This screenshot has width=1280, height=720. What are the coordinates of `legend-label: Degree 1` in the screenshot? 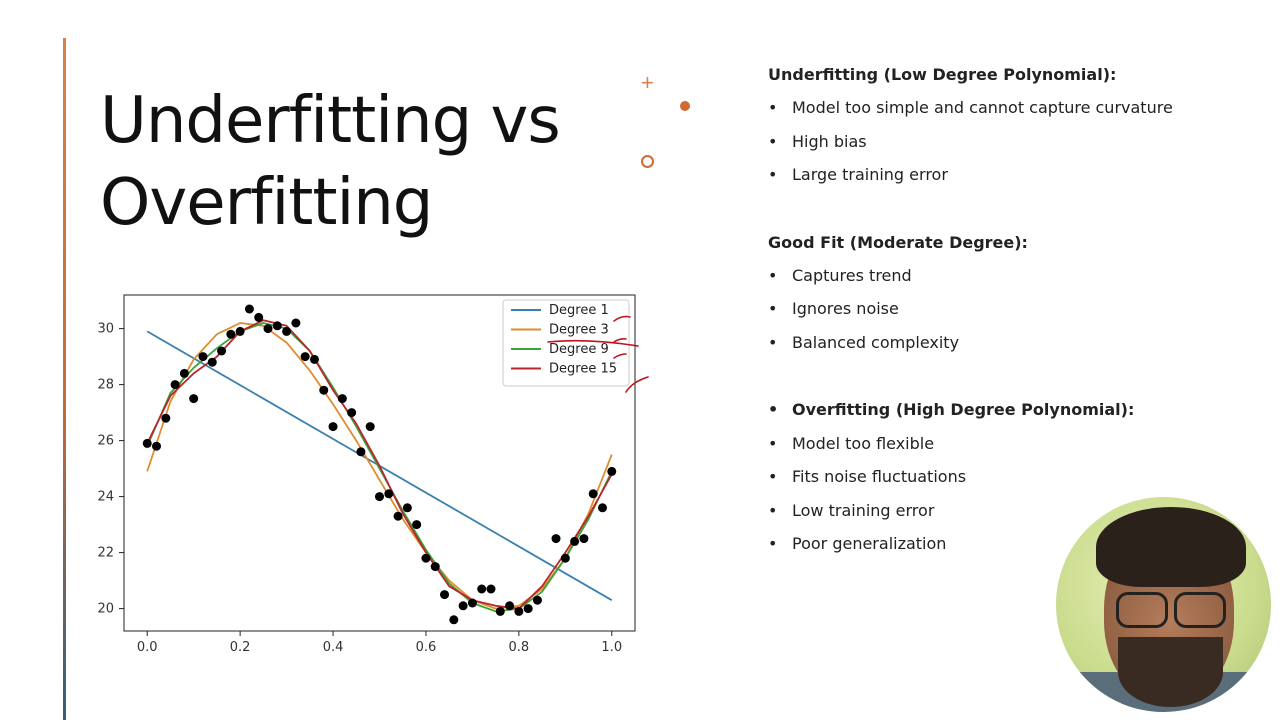 It's located at (579, 310).